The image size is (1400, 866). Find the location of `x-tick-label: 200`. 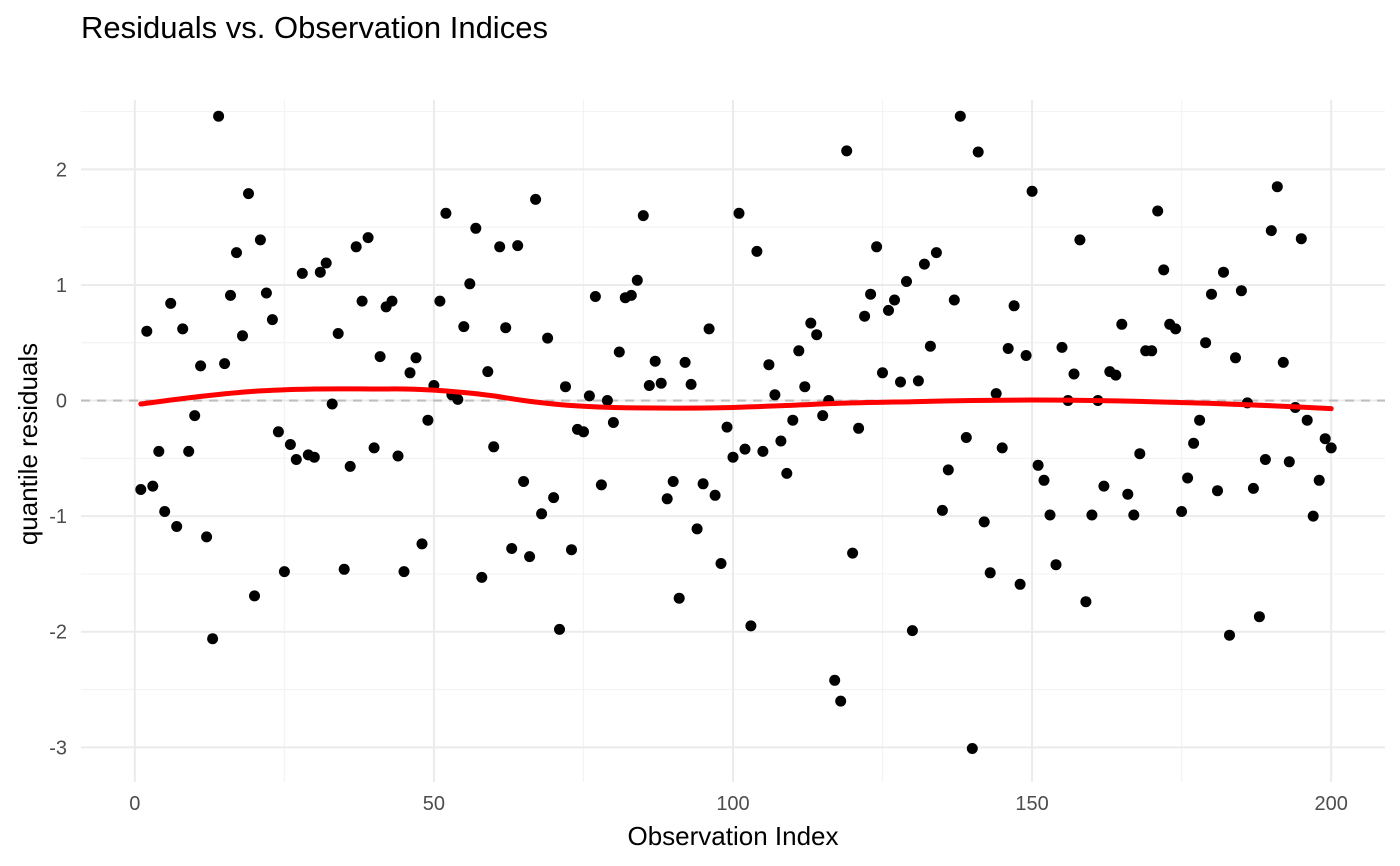

x-tick-label: 200 is located at coordinates (1330, 804).